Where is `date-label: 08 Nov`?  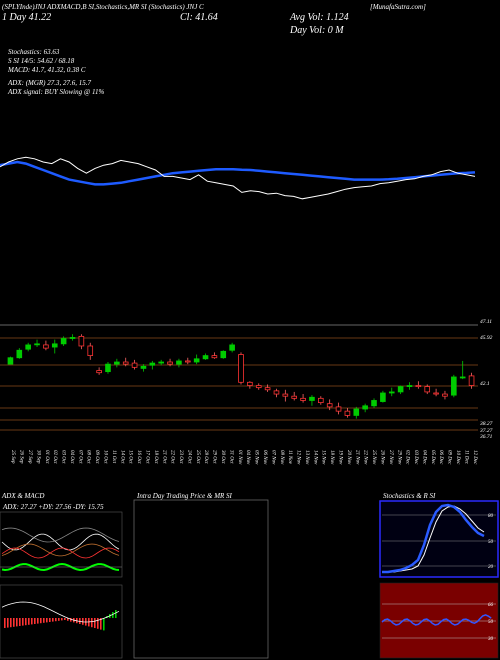
date-label: 08 Nov is located at coordinates (281, 457).